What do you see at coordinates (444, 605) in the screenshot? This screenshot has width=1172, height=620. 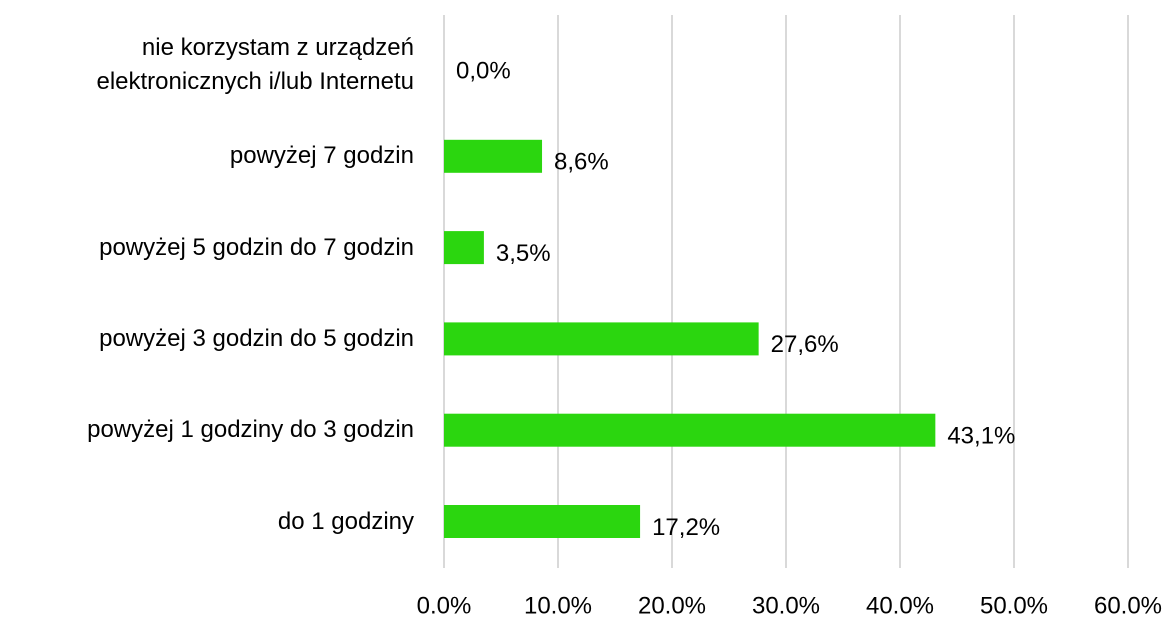 I see `x-tick-label: 0.0%` at bounding box center [444, 605].